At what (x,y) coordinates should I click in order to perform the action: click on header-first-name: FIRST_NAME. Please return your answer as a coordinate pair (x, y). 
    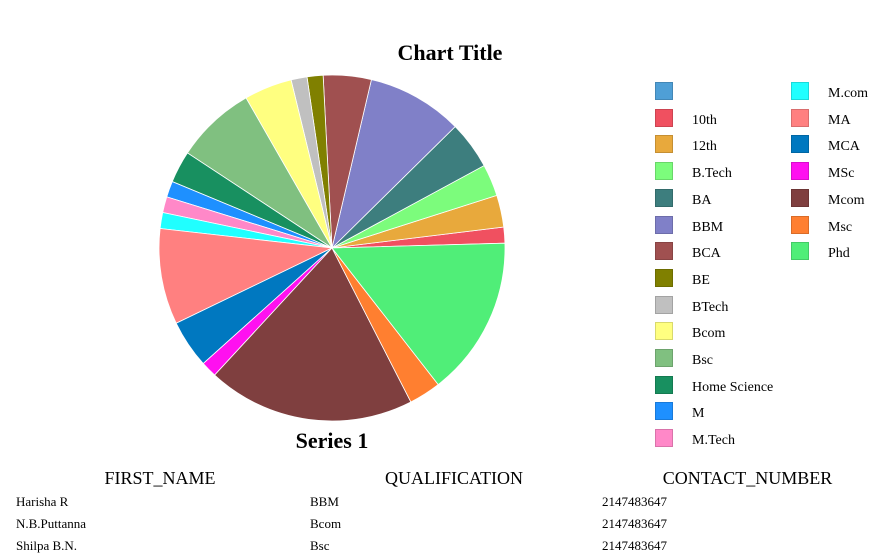
    Looking at the image, I should click on (160, 478).